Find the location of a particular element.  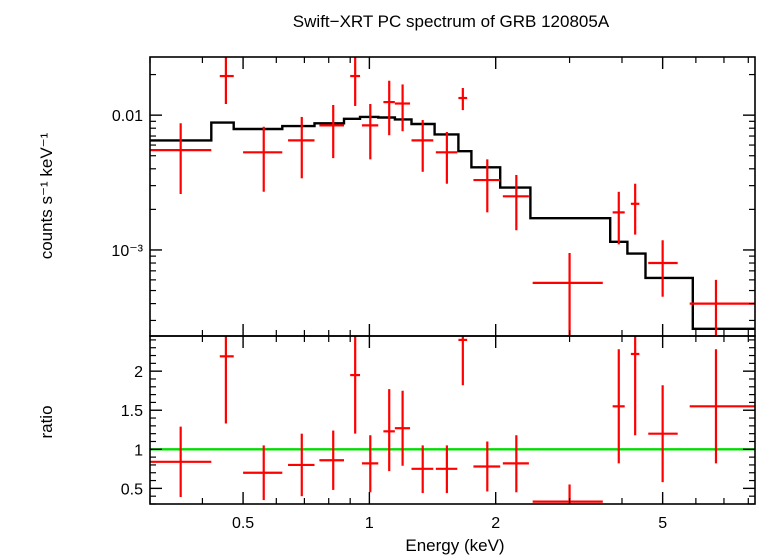

ratio-y-tick-label: 2 is located at coordinates (138, 372).